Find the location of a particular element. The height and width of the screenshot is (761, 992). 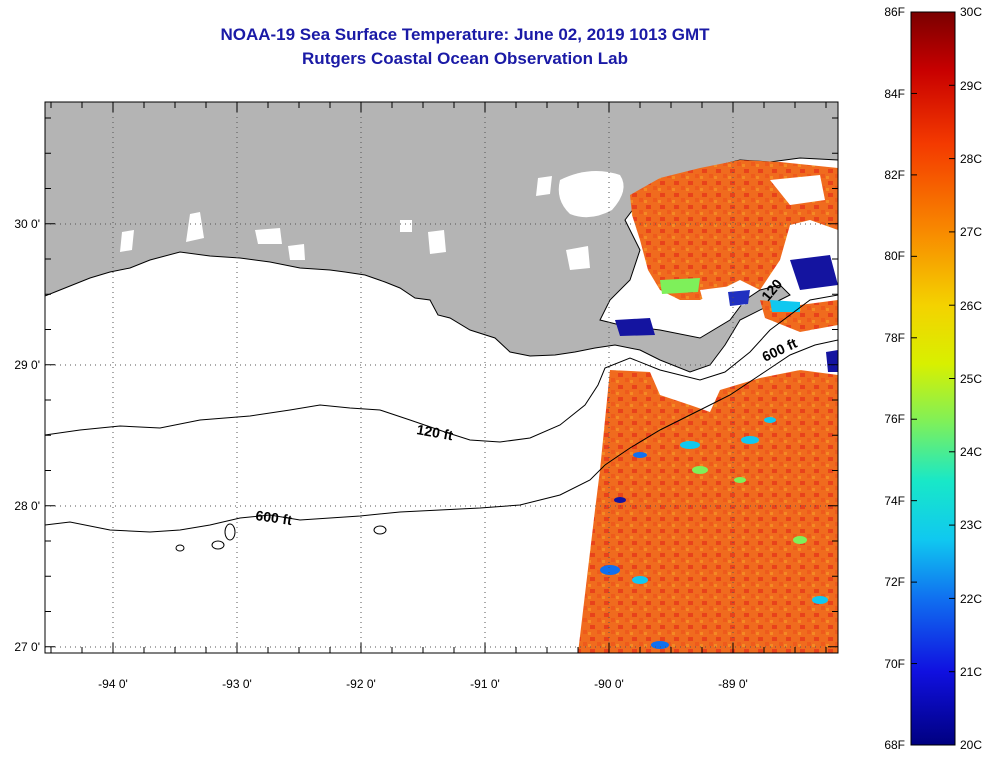

cb-f-label: 82F is located at coordinates (894, 175).